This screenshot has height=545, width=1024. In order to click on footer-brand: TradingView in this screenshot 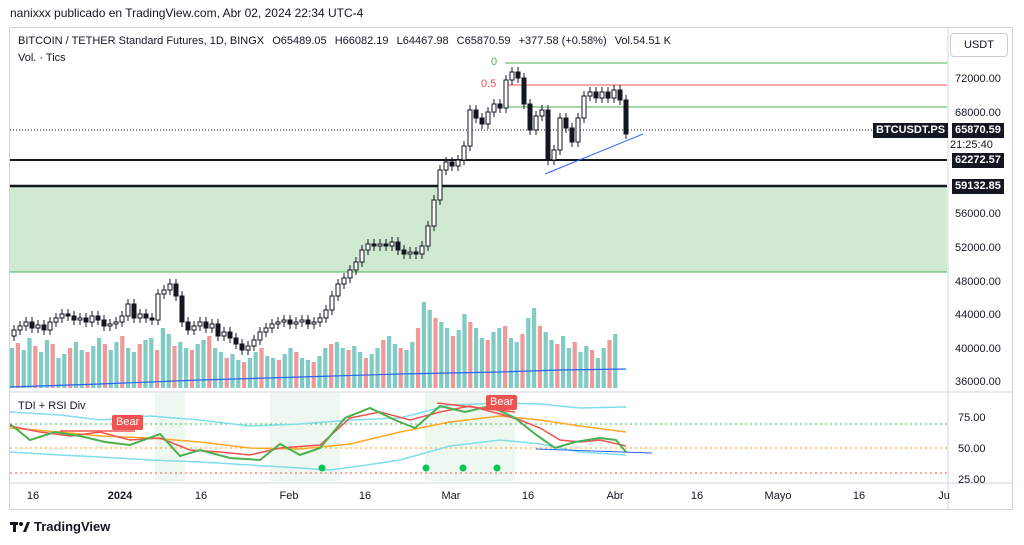, I will do `click(72, 526)`.